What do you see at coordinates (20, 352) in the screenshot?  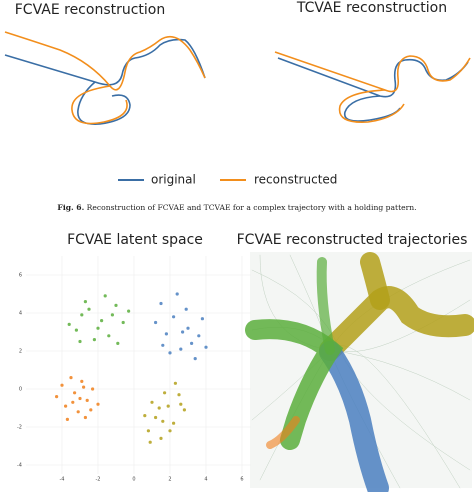 I see `y-tick-label: 2` at bounding box center [20, 352].